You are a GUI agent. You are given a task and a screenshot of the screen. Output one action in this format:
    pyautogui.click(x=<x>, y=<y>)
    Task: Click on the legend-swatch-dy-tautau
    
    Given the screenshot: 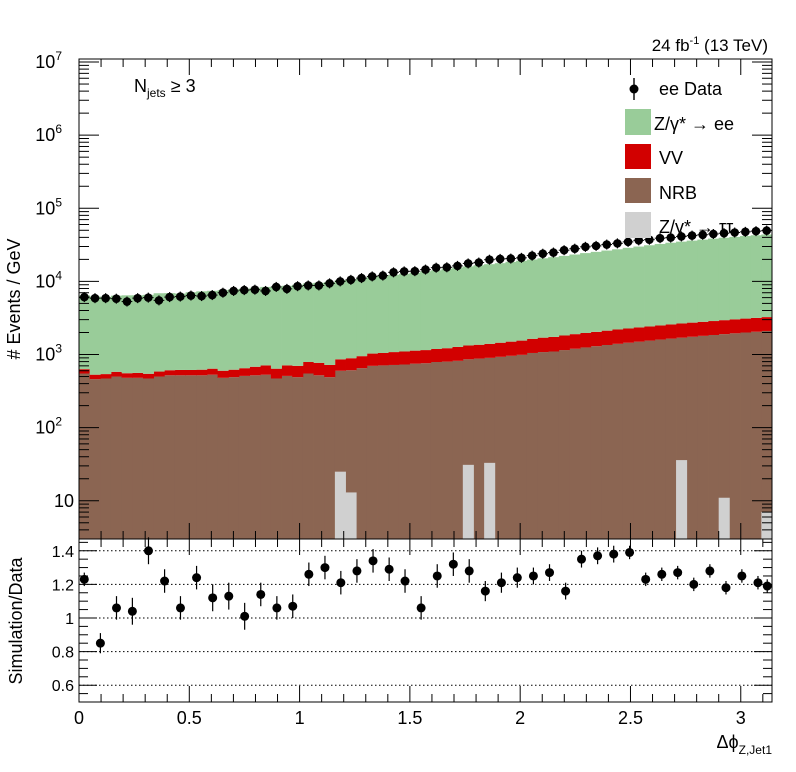 What is the action you would take?
    pyautogui.click(x=638, y=225)
    